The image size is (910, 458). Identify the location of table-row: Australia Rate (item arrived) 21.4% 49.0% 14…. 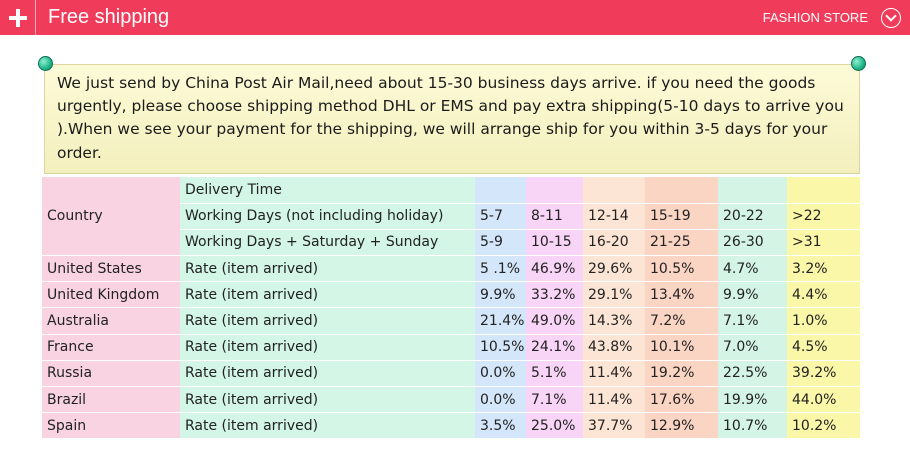
(451, 321).